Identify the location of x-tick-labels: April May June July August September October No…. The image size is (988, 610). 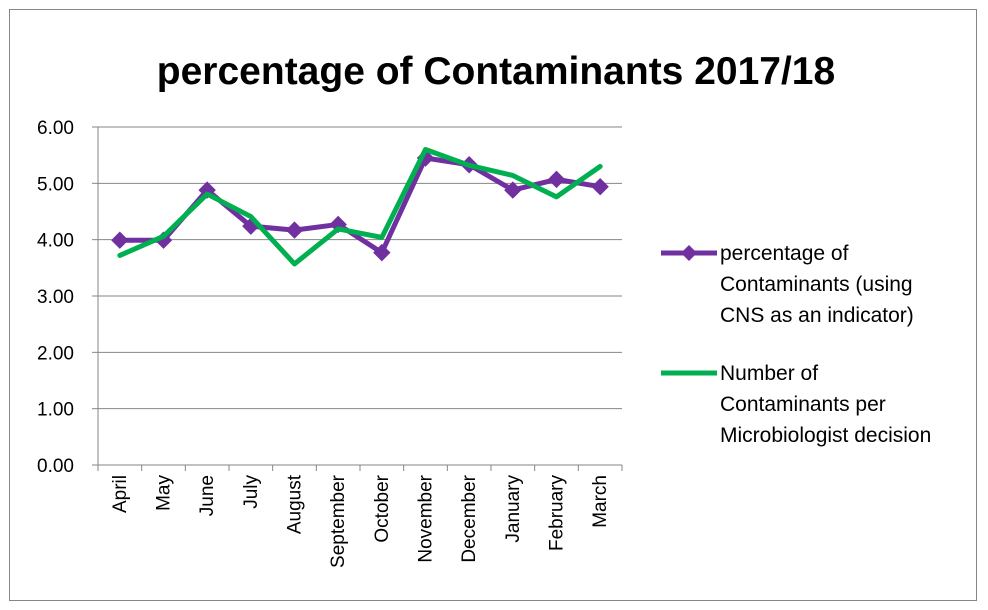
(360, 521).